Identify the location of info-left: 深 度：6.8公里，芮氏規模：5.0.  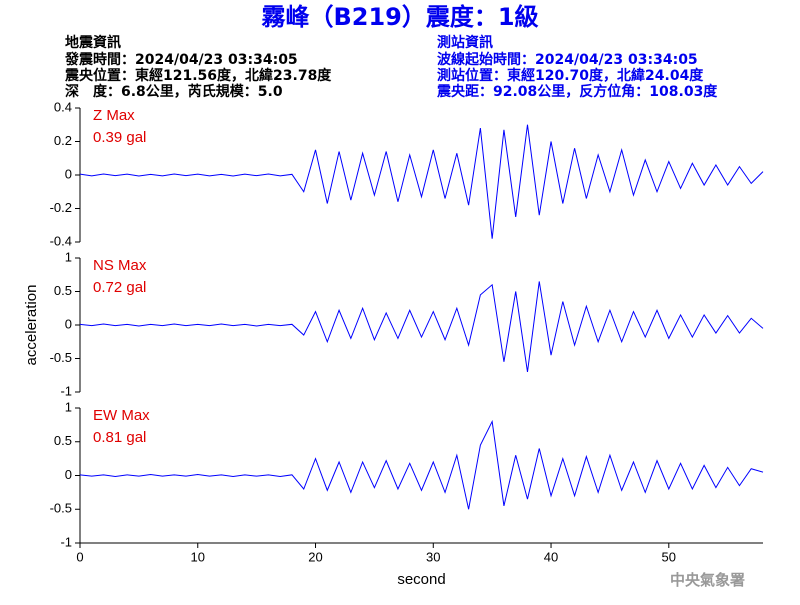
(174, 91).